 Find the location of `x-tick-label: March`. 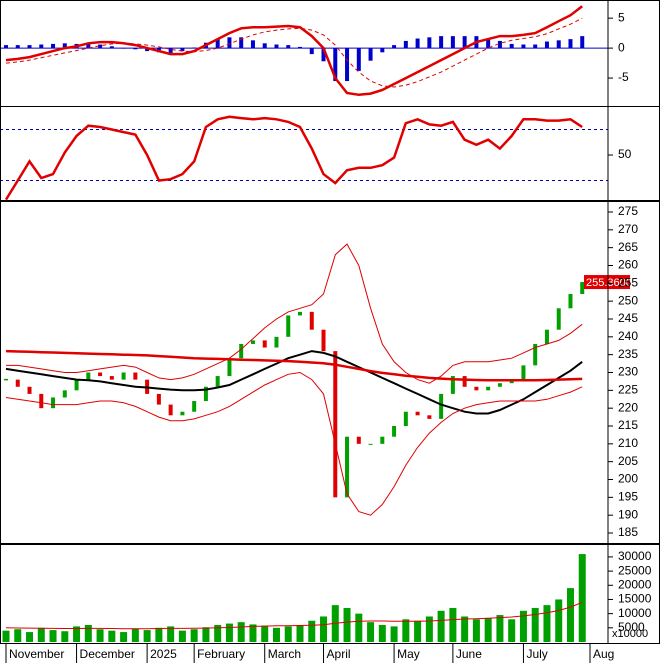

x-tick-label: March is located at coordinates (284, 654).